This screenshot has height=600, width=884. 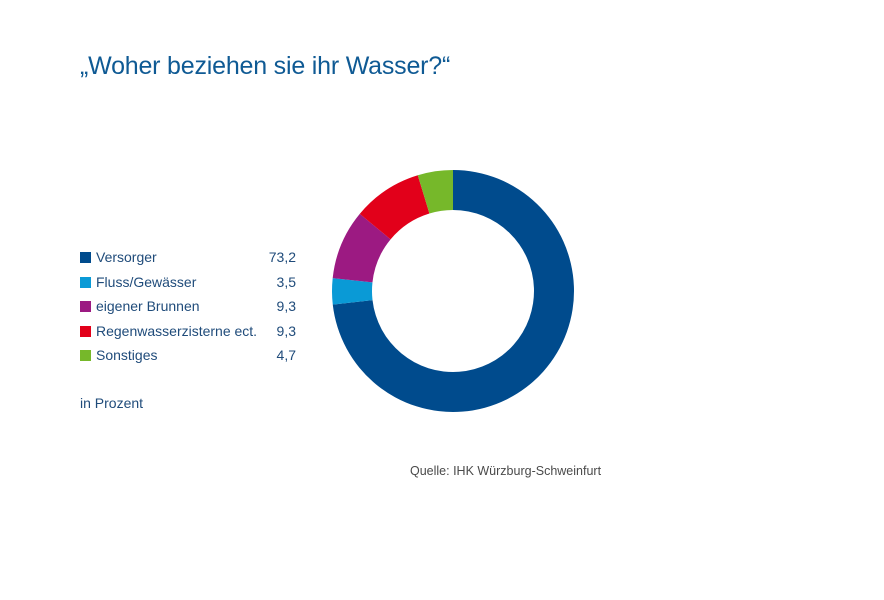 What do you see at coordinates (190, 259) in the screenshot?
I see `legend-item-versorger: Versorger 73,2` at bounding box center [190, 259].